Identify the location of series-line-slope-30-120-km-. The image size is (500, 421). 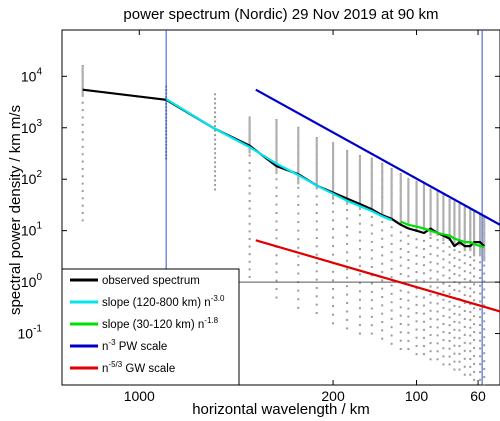
(442, 234).